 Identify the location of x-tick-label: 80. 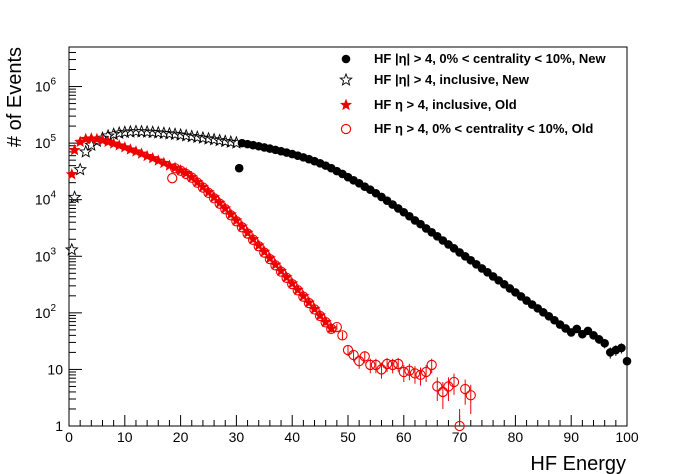
(516, 437).